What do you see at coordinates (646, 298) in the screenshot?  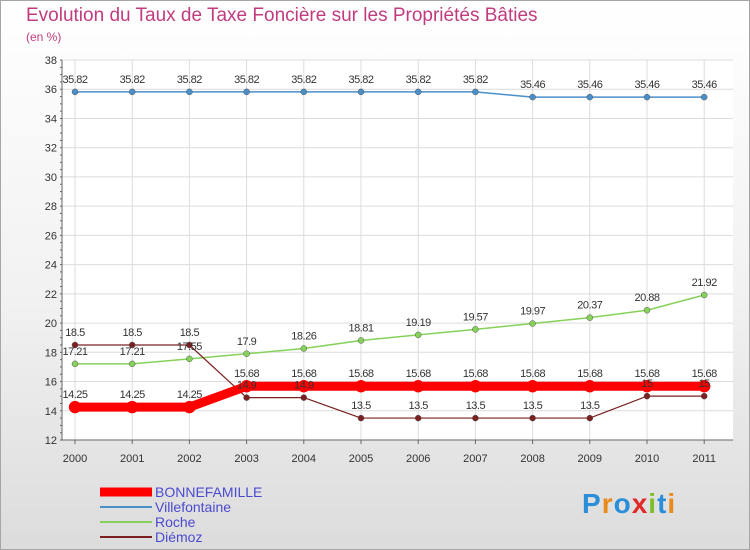 I see `data-label-roche: 20.88` at bounding box center [646, 298].